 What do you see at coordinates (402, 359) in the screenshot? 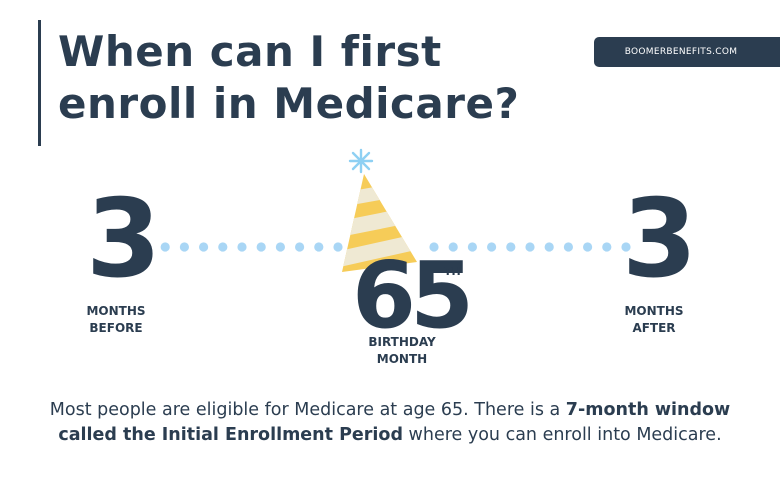
I see `birthday-label-line2: MONTH` at bounding box center [402, 359].